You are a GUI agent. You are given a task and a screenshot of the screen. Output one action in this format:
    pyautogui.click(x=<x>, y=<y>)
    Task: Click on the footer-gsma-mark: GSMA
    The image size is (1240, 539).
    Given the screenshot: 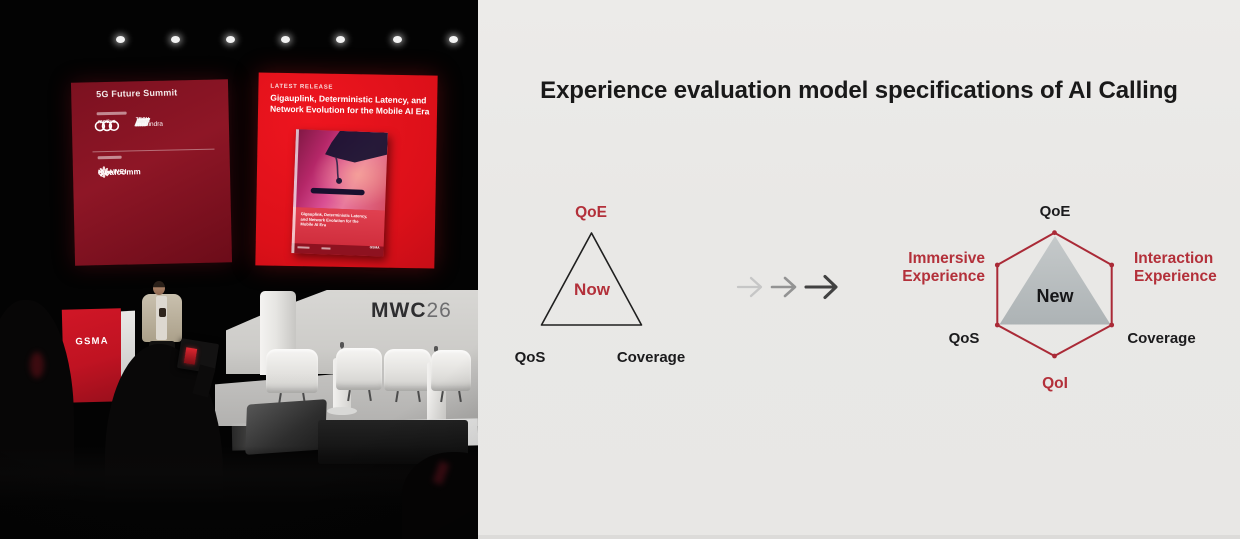 What is the action you would take?
    pyautogui.click(x=374, y=248)
    